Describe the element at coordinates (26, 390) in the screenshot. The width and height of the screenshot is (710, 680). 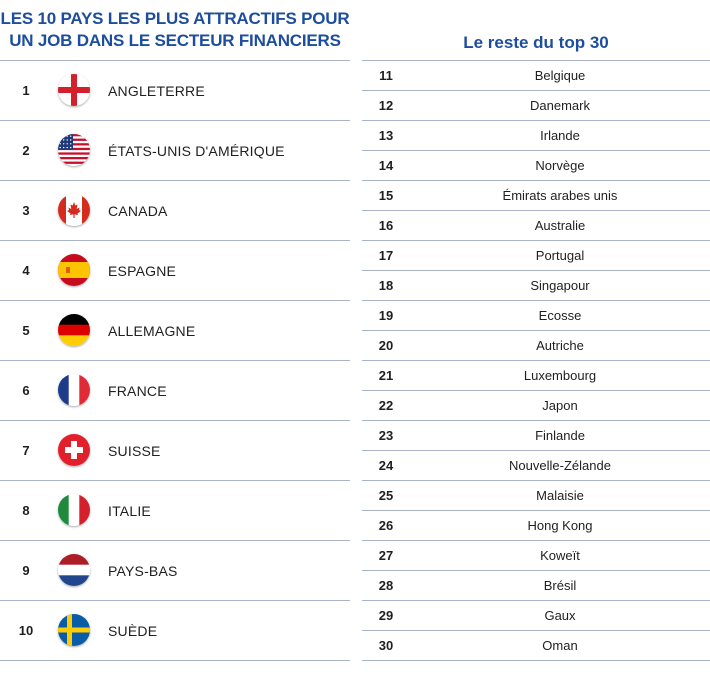
I see `rank-number: 6` at that location.